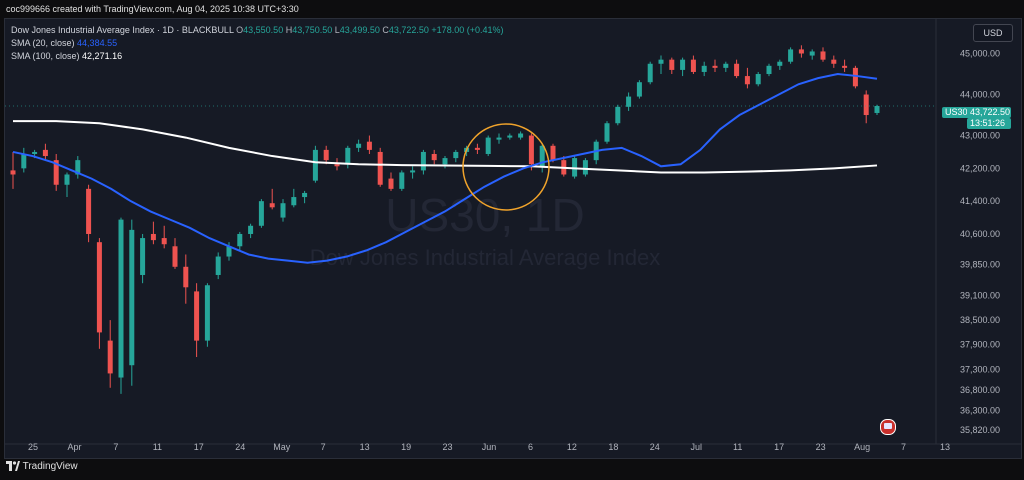 Image resolution: width=1024 pixels, height=480 pixels. Describe the element at coordinates (737, 447) in the screenshot. I see `x-tick-label: 11` at that location.